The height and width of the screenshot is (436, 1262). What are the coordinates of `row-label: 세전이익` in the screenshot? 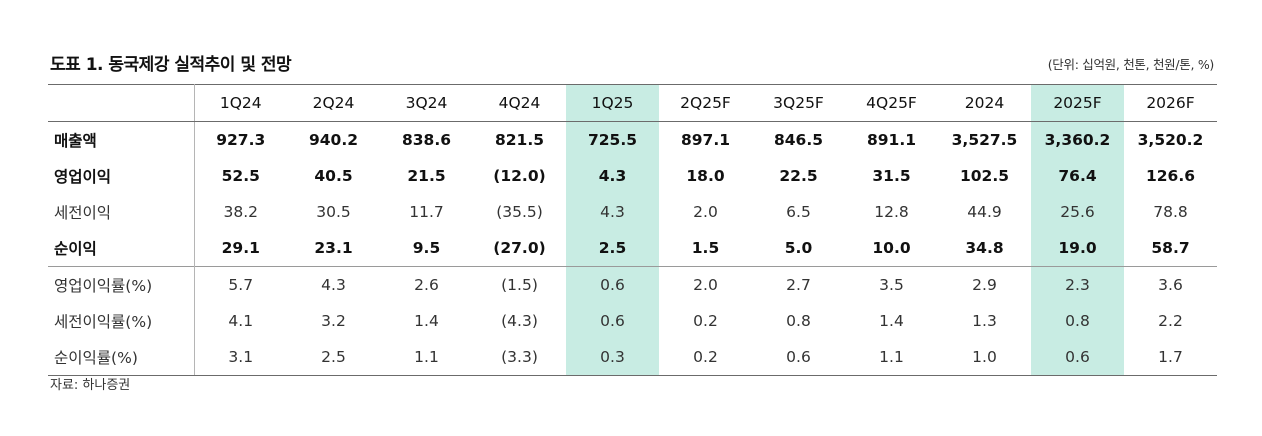 It's located at (121, 212).